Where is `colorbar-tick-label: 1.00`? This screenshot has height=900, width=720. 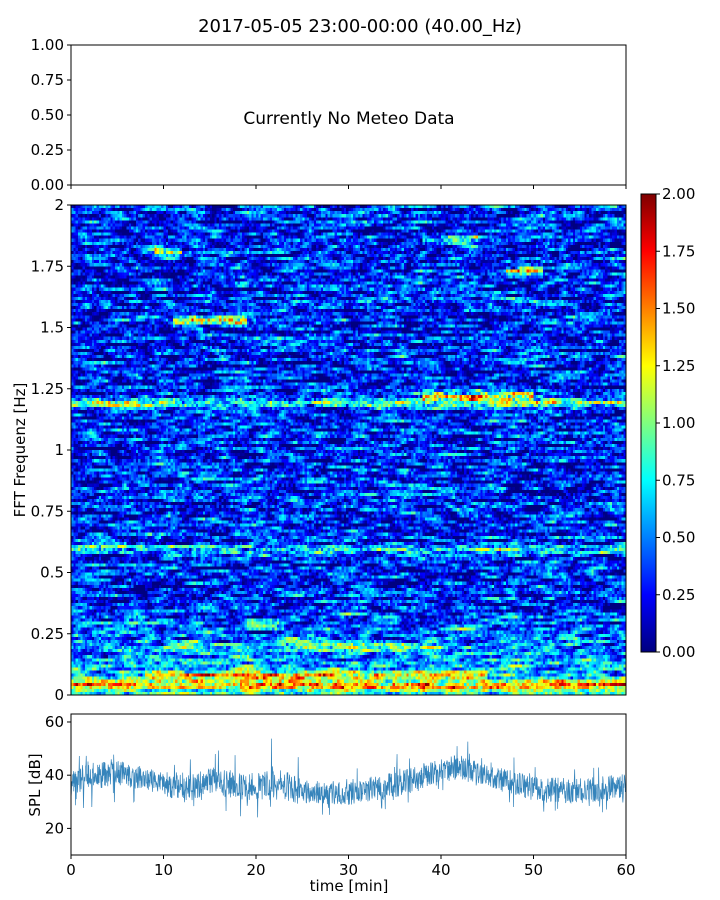
colorbar-tick-label: 1.00 is located at coordinates (678, 423).